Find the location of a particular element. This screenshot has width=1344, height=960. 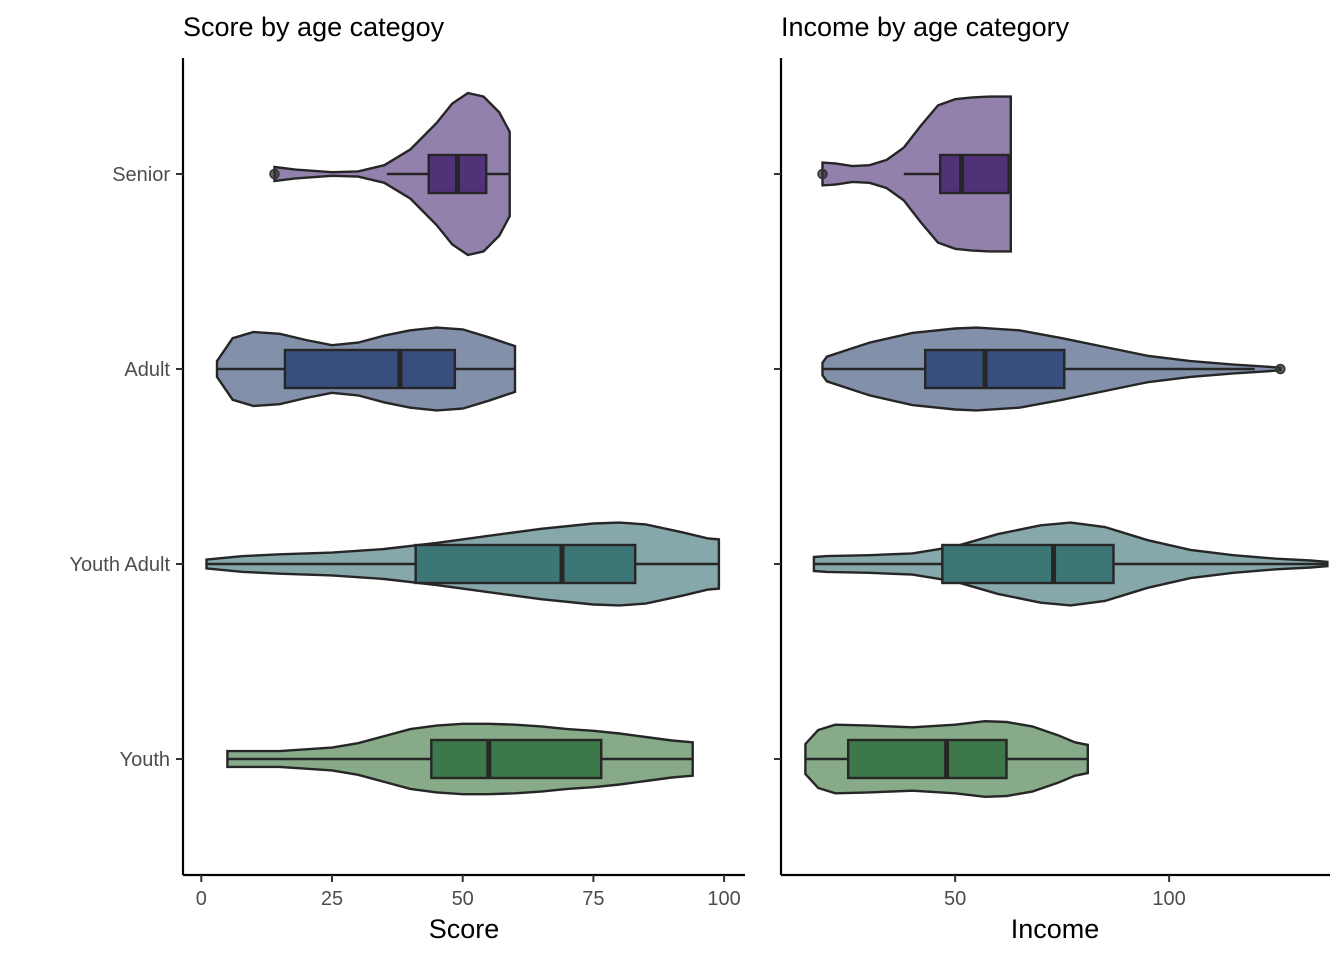

income-adult-outlier is located at coordinates (1280, 369).